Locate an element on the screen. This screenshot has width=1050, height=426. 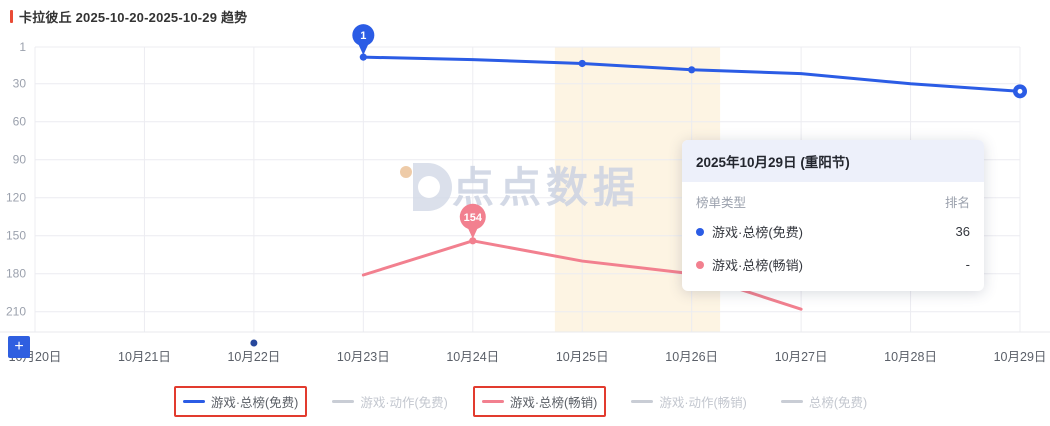
legend-item-game-total-grossing: 游戏·总榜(畅销) is located at coordinates (539, 401).